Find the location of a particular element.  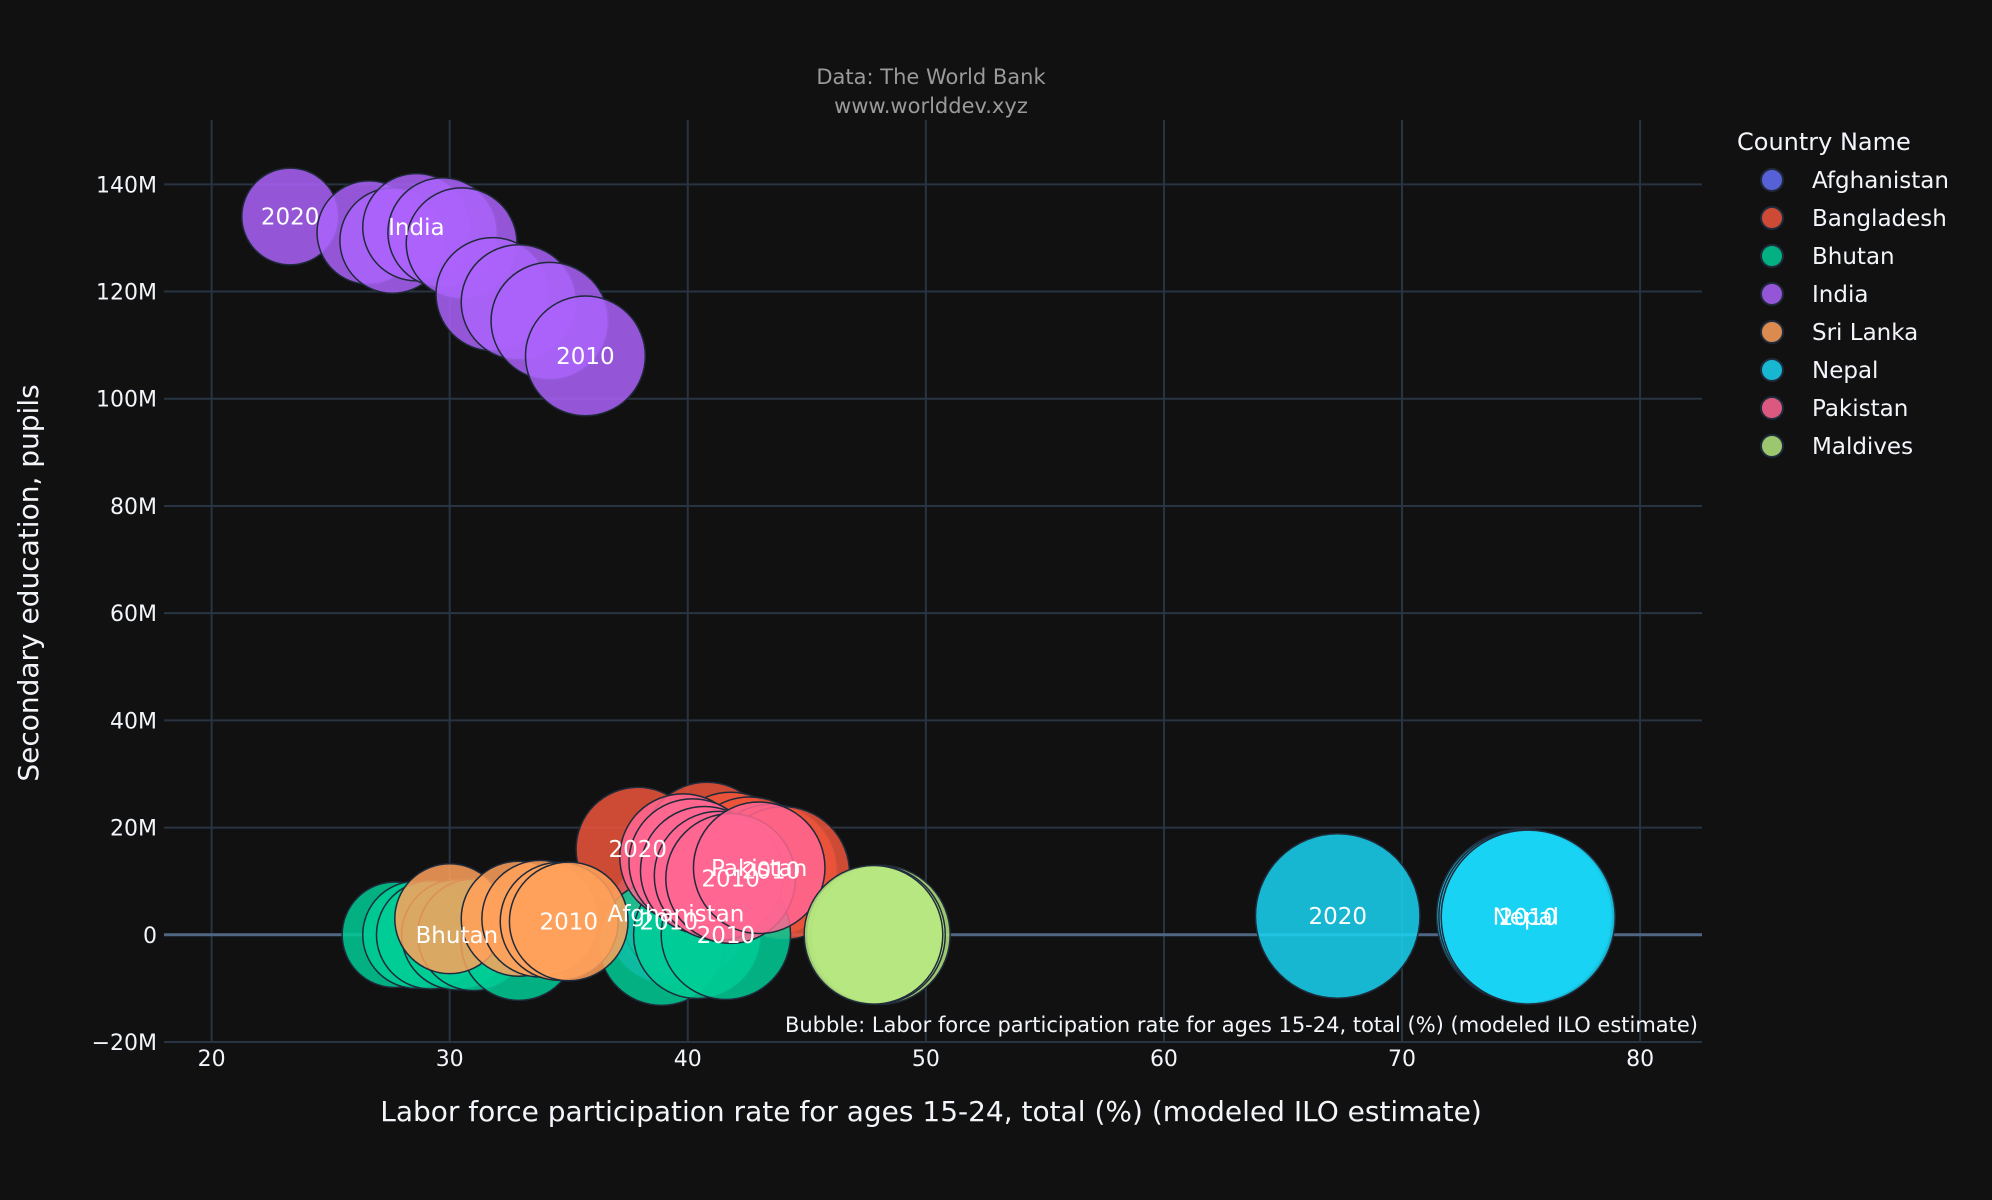

y-tick-label: 80M is located at coordinates (133, 507).